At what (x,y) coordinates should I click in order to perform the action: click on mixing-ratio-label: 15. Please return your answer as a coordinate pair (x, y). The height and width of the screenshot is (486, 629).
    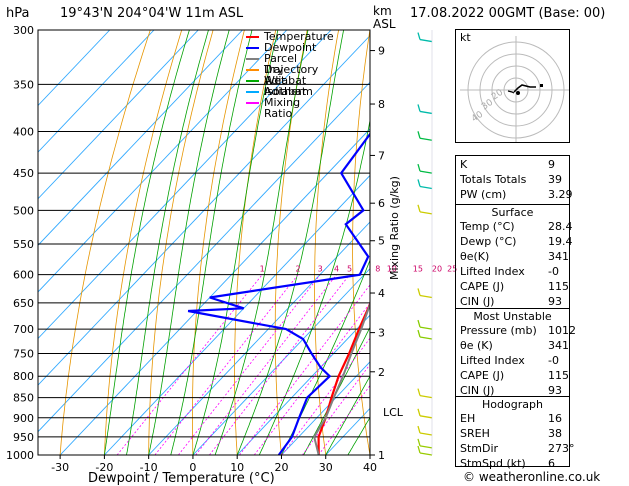
    Looking at the image, I should click on (418, 269).